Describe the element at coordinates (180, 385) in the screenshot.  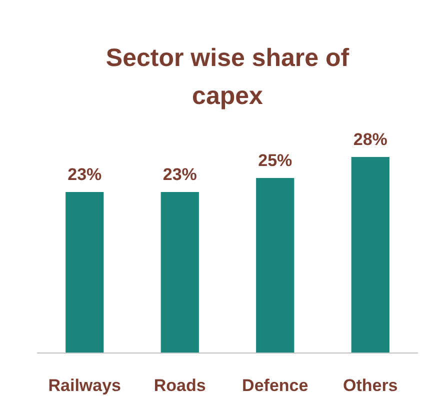
I see `x-tick-label: Roads` at that location.